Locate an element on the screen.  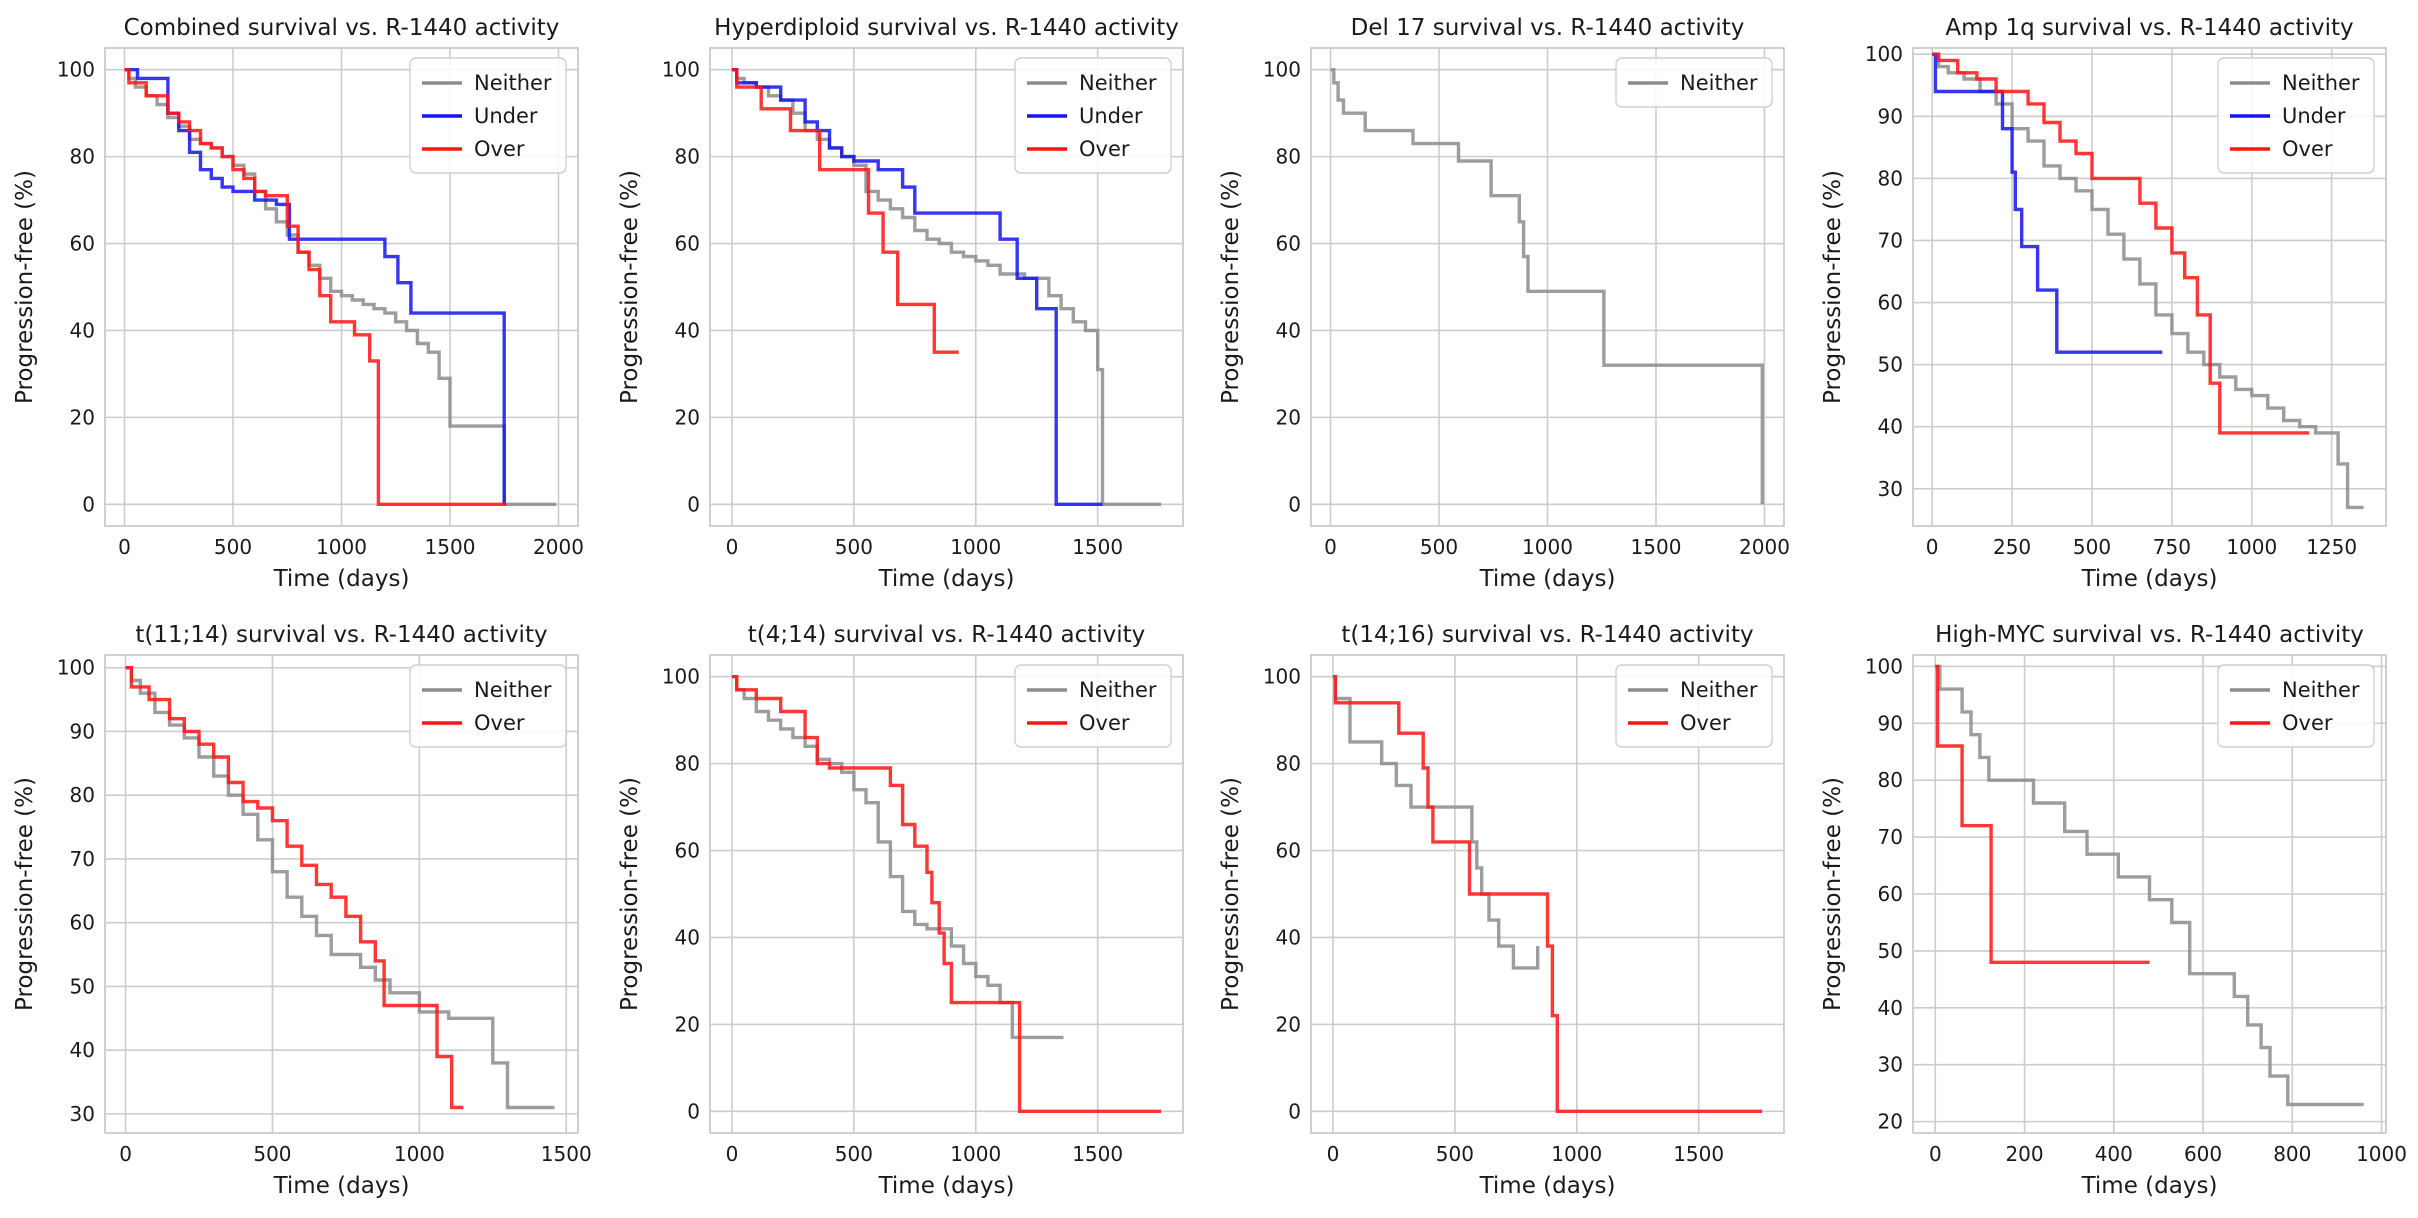
chart-title: t(14;16) survival vs. R-1440 activity is located at coordinates (1547, 635).